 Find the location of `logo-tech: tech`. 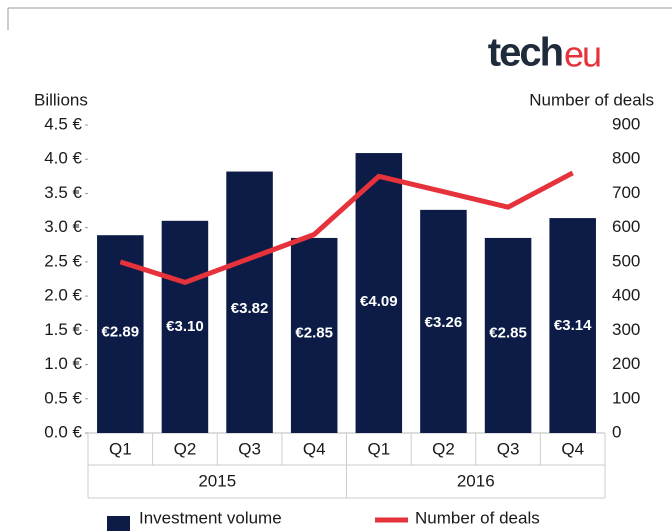

logo-tech: tech is located at coordinates (525, 53).